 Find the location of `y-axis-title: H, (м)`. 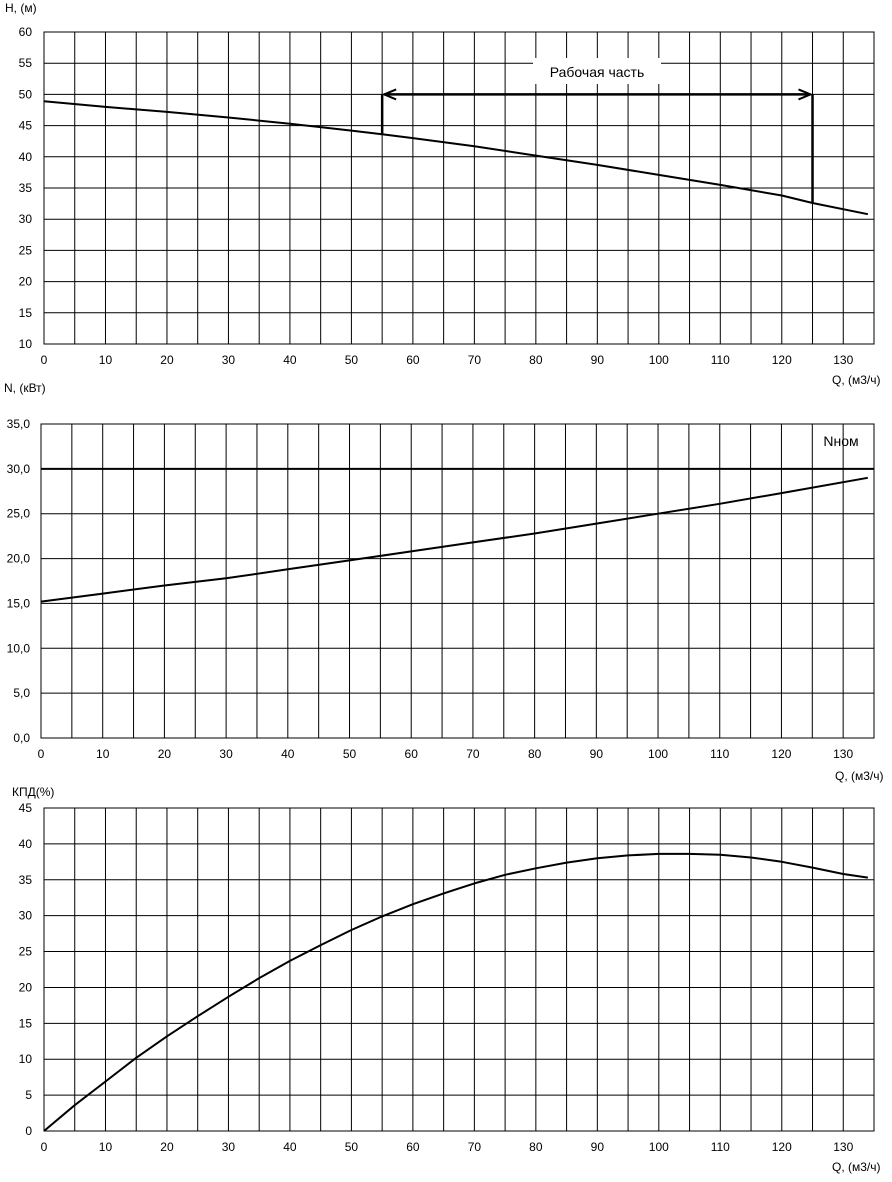

y-axis-title: H, (м) is located at coordinates (21, 8).